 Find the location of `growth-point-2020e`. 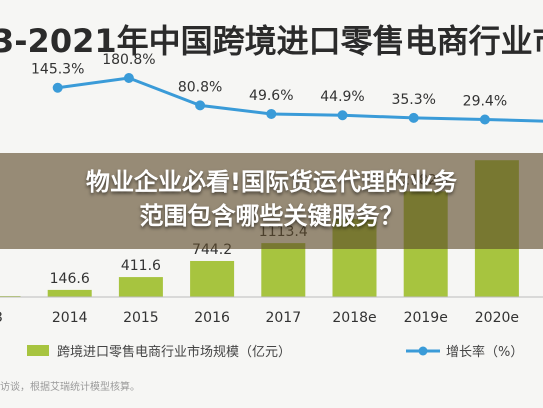

growth-point-2020e is located at coordinates (484, 119).